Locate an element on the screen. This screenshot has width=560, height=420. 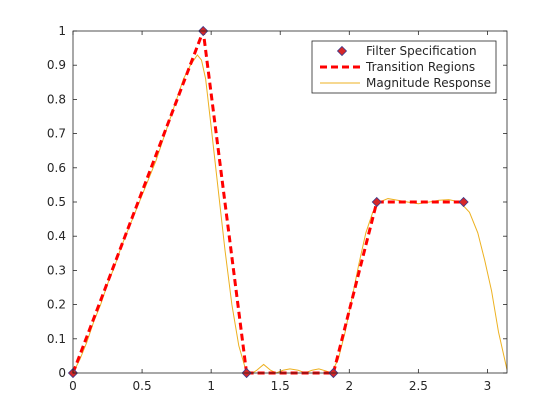
x-tick-label: 0 is located at coordinates (73, 386).